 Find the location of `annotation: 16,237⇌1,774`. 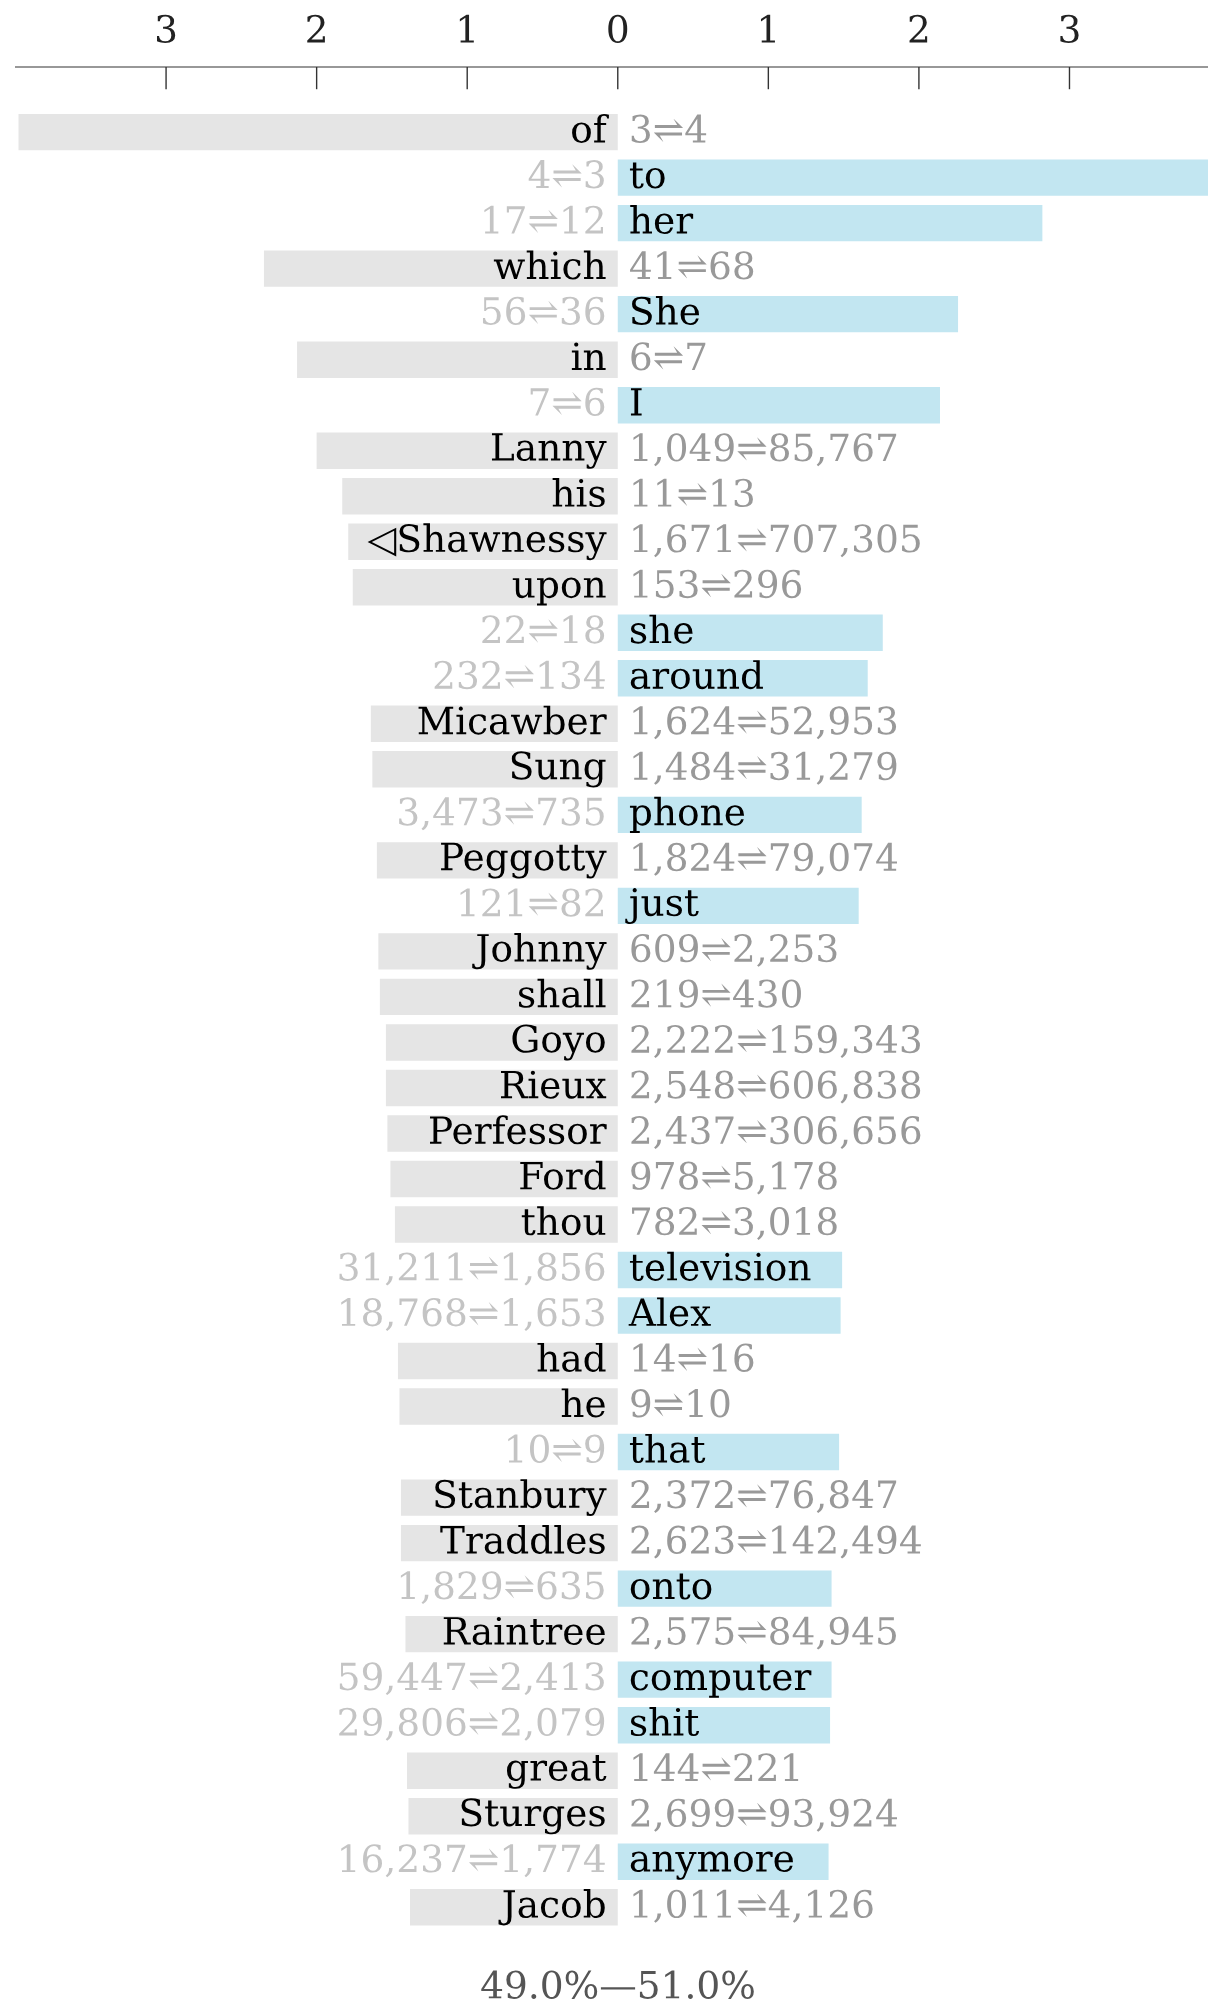

annotation: 16,237⇌1,774 is located at coordinates (473, 1861).